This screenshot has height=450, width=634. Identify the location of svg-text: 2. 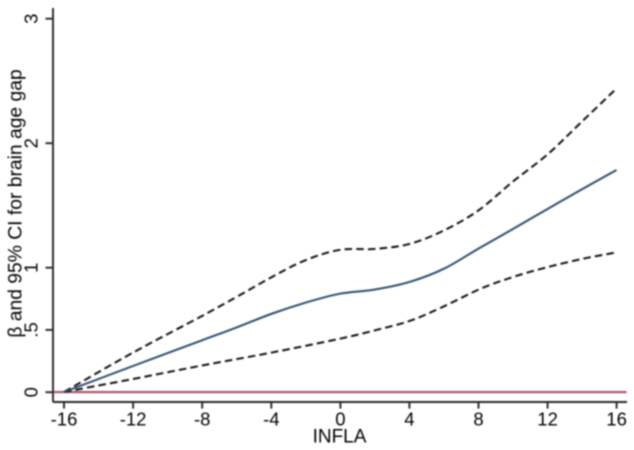
(31, 143).